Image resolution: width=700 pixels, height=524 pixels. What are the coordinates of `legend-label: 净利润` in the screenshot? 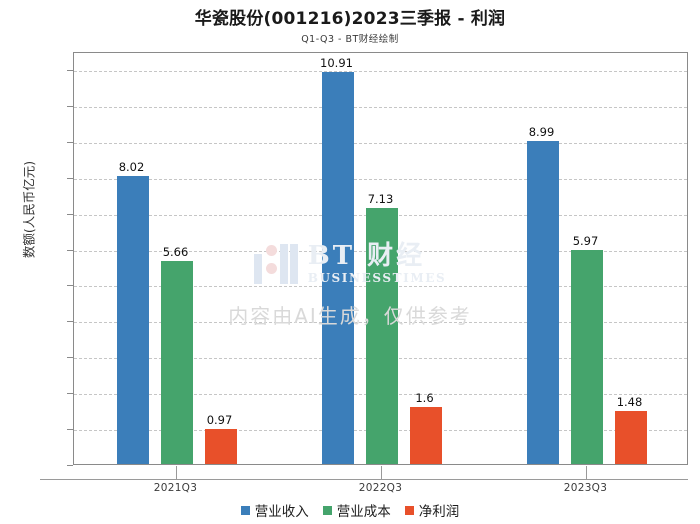 It's located at (439, 512).